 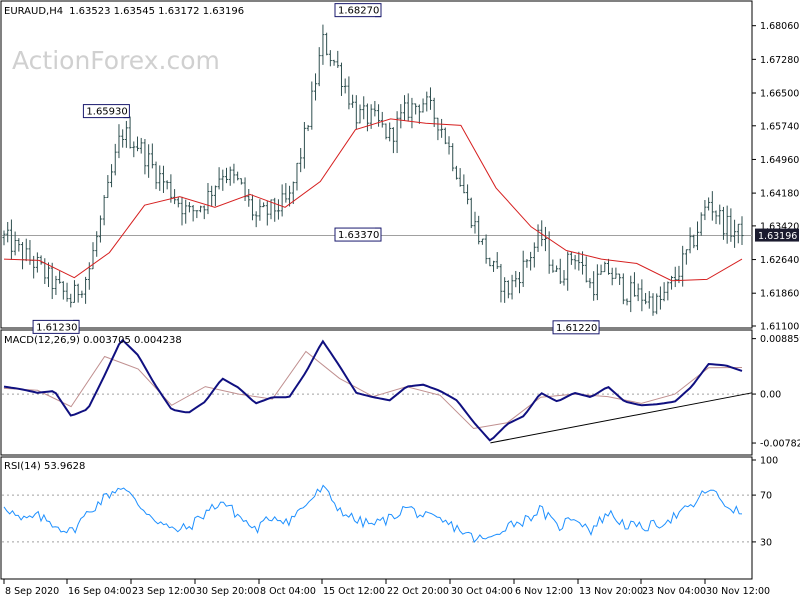 What do you see at coordinates (44, 466) in the screenshot?
I see `rsi-title: RSI(14) 53.9628` at bounding box center [44, 466].